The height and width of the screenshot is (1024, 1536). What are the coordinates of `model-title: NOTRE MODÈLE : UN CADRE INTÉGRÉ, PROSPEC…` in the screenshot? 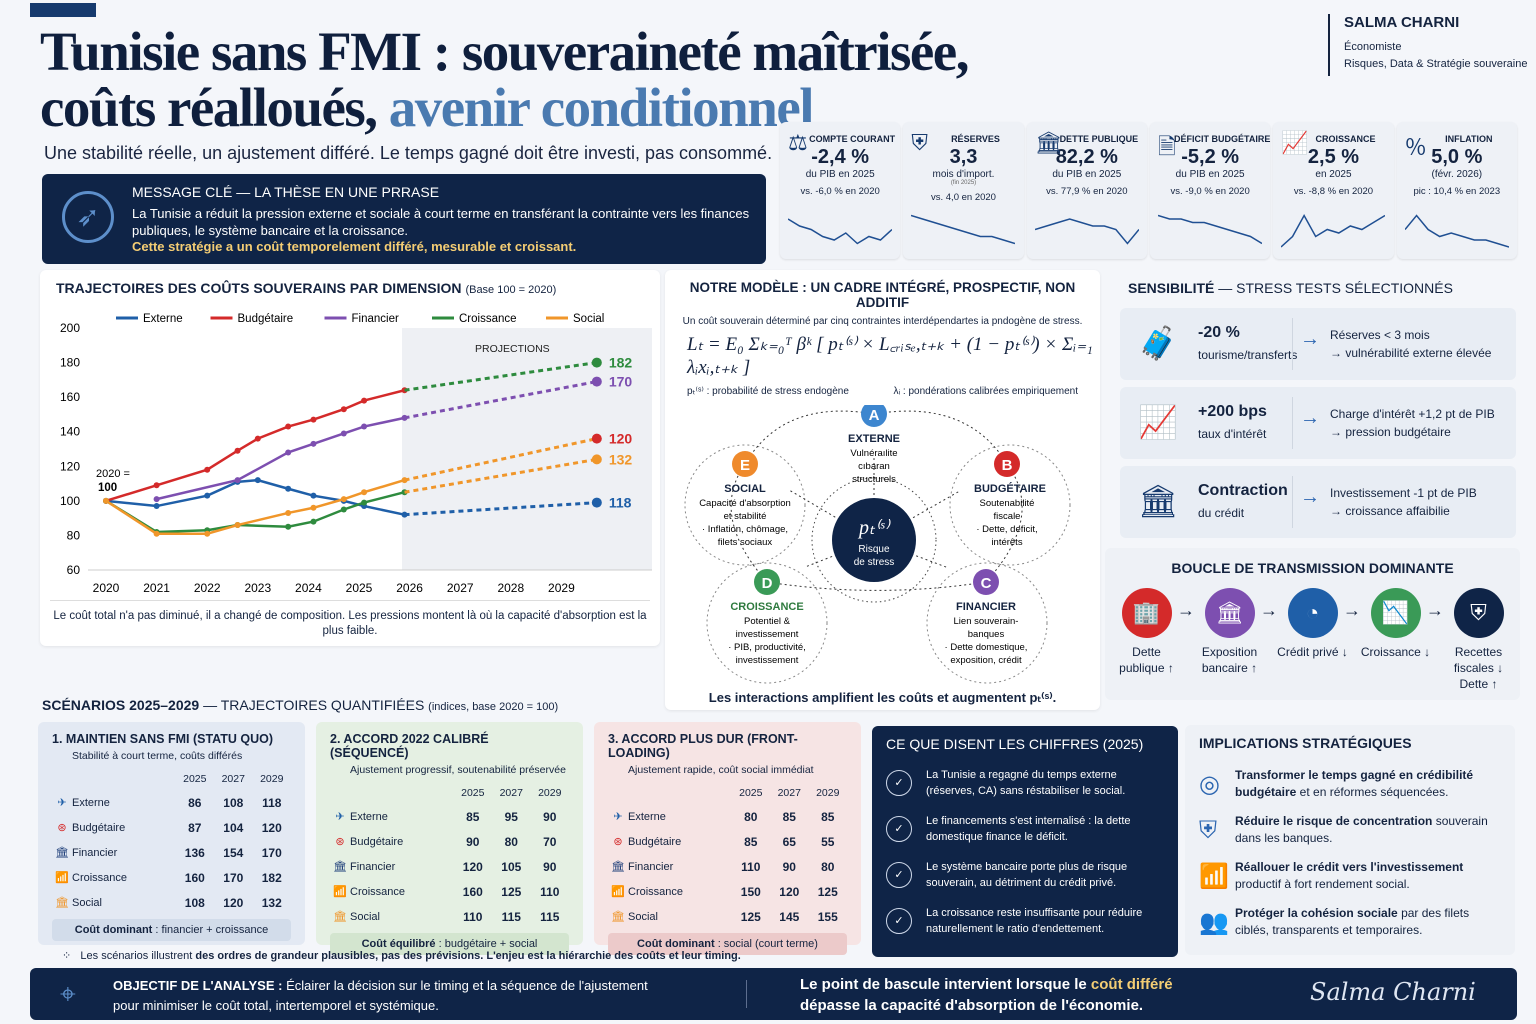 It's located at (882, 295).